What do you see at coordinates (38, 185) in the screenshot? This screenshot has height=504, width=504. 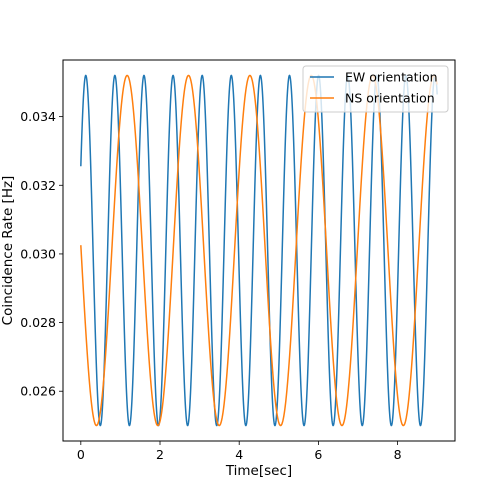 I see `y-tick-label: 0.032` at bounding box center [38, 185].